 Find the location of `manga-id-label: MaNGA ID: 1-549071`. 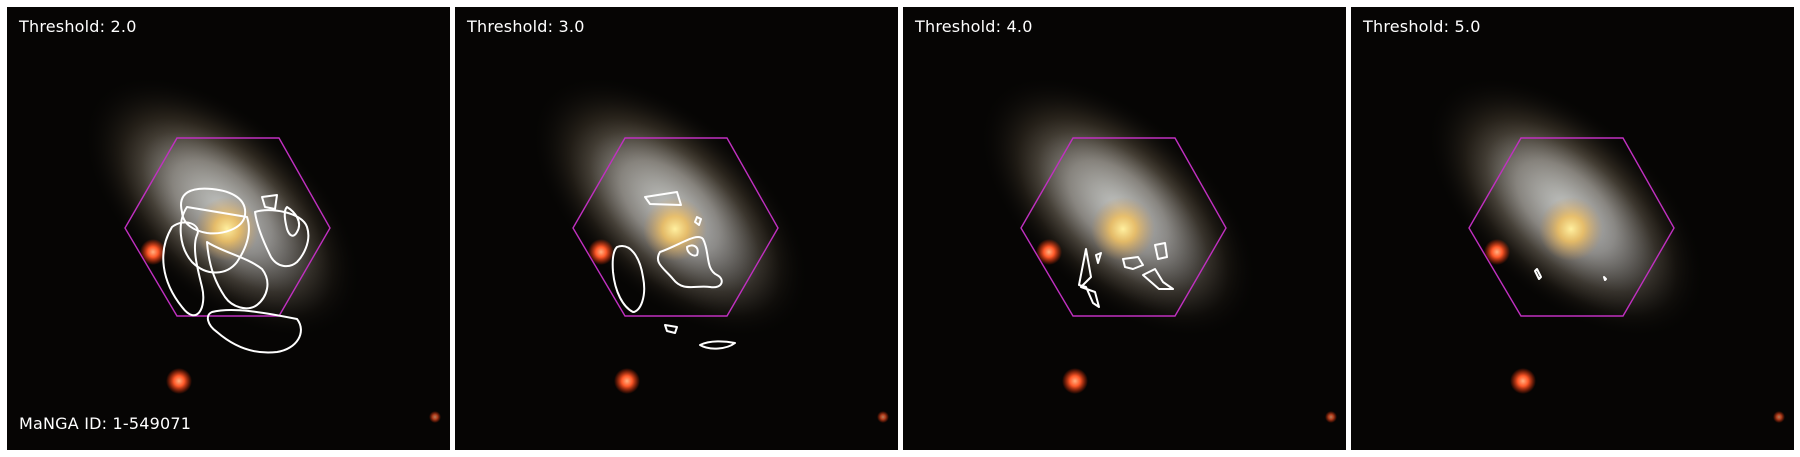

manga-id-label: MaNGA ID: 1-549071 is located at coordinates (105, 423).